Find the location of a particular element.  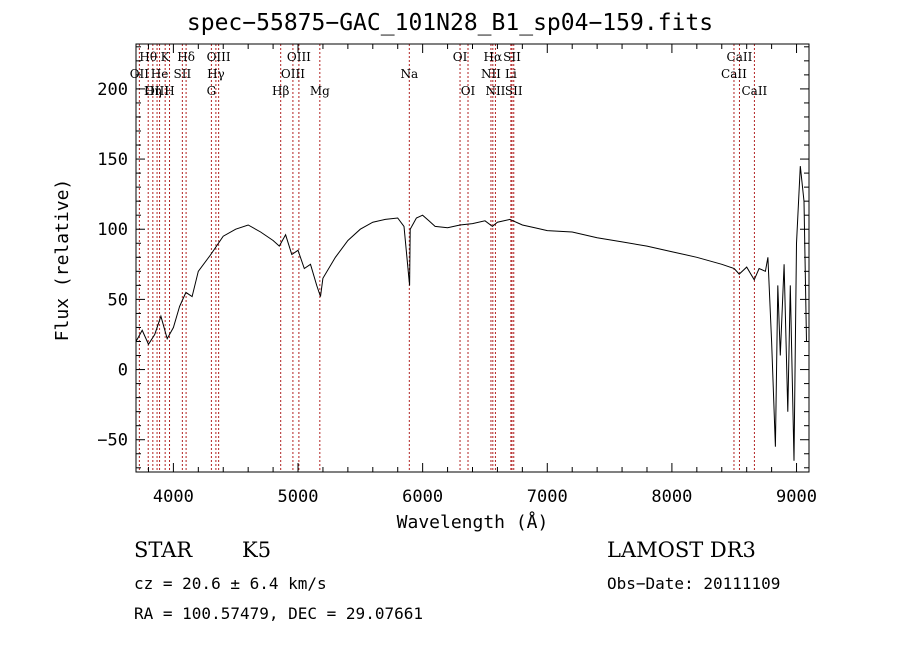

x-tick-label: 4000 is located at coordinates (173, 497).